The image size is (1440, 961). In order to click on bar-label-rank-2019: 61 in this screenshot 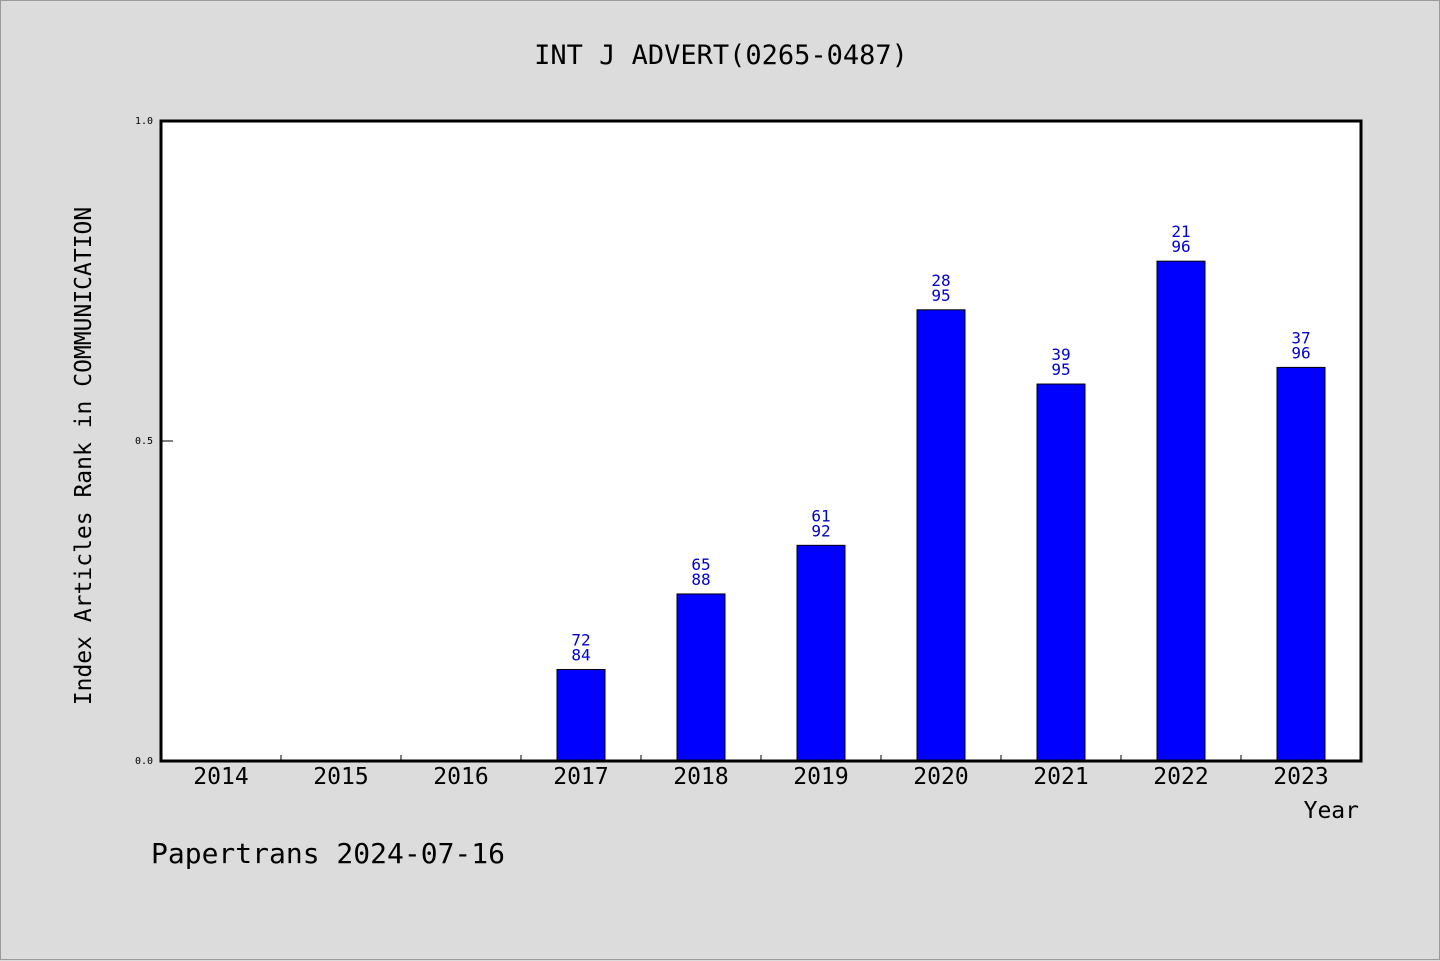, I will do `click(820, 515)`.